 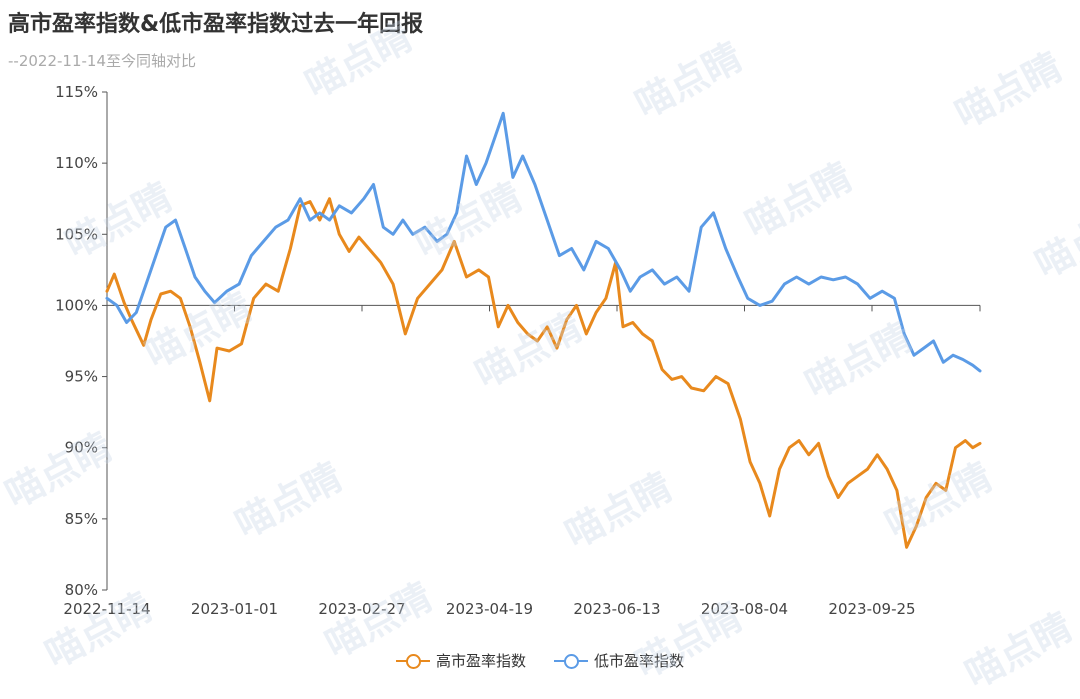 I want to click on y-tick-label: 95%, so click(x=81, y=377).